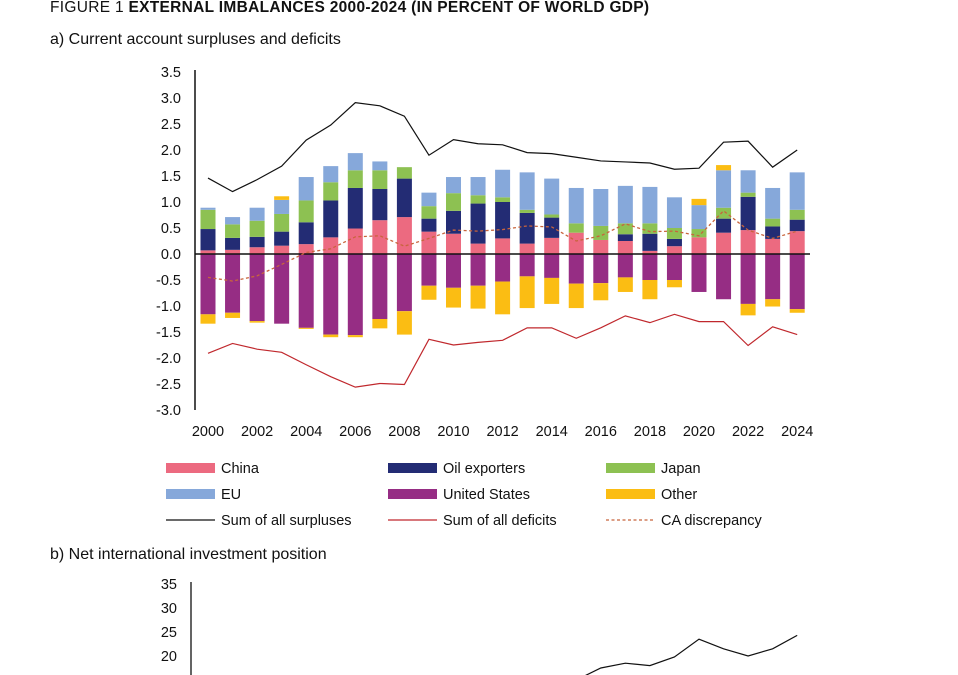  What do you see at coordinates (502, 432) in the screenshot?
I see `x-tick-label: 2012` at bounding box center [502, 432].